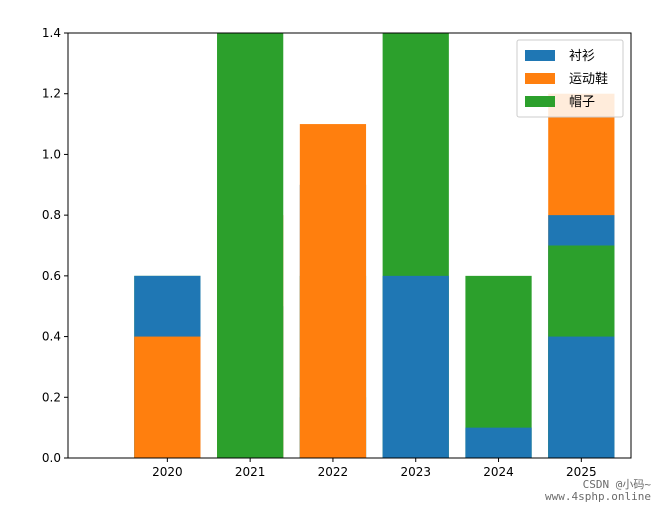 This screenshot has height=505, width=655. Describe the element at coordinates (616, 484) in the screenshot. I see `watermark-line-1: CSDN @小码~` at that location.